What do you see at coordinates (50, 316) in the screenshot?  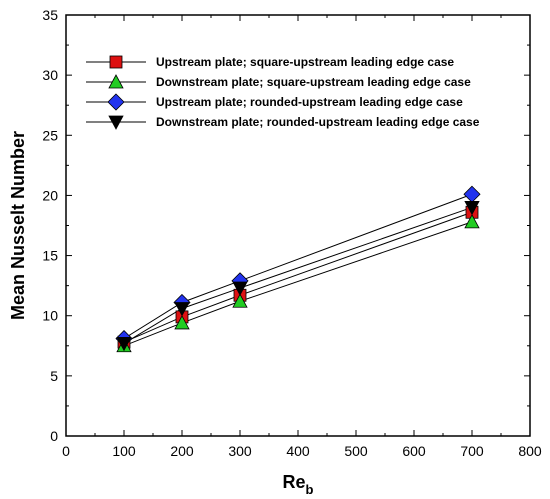 I see `y-tick-label: 10` at bounding box center [50, 316].